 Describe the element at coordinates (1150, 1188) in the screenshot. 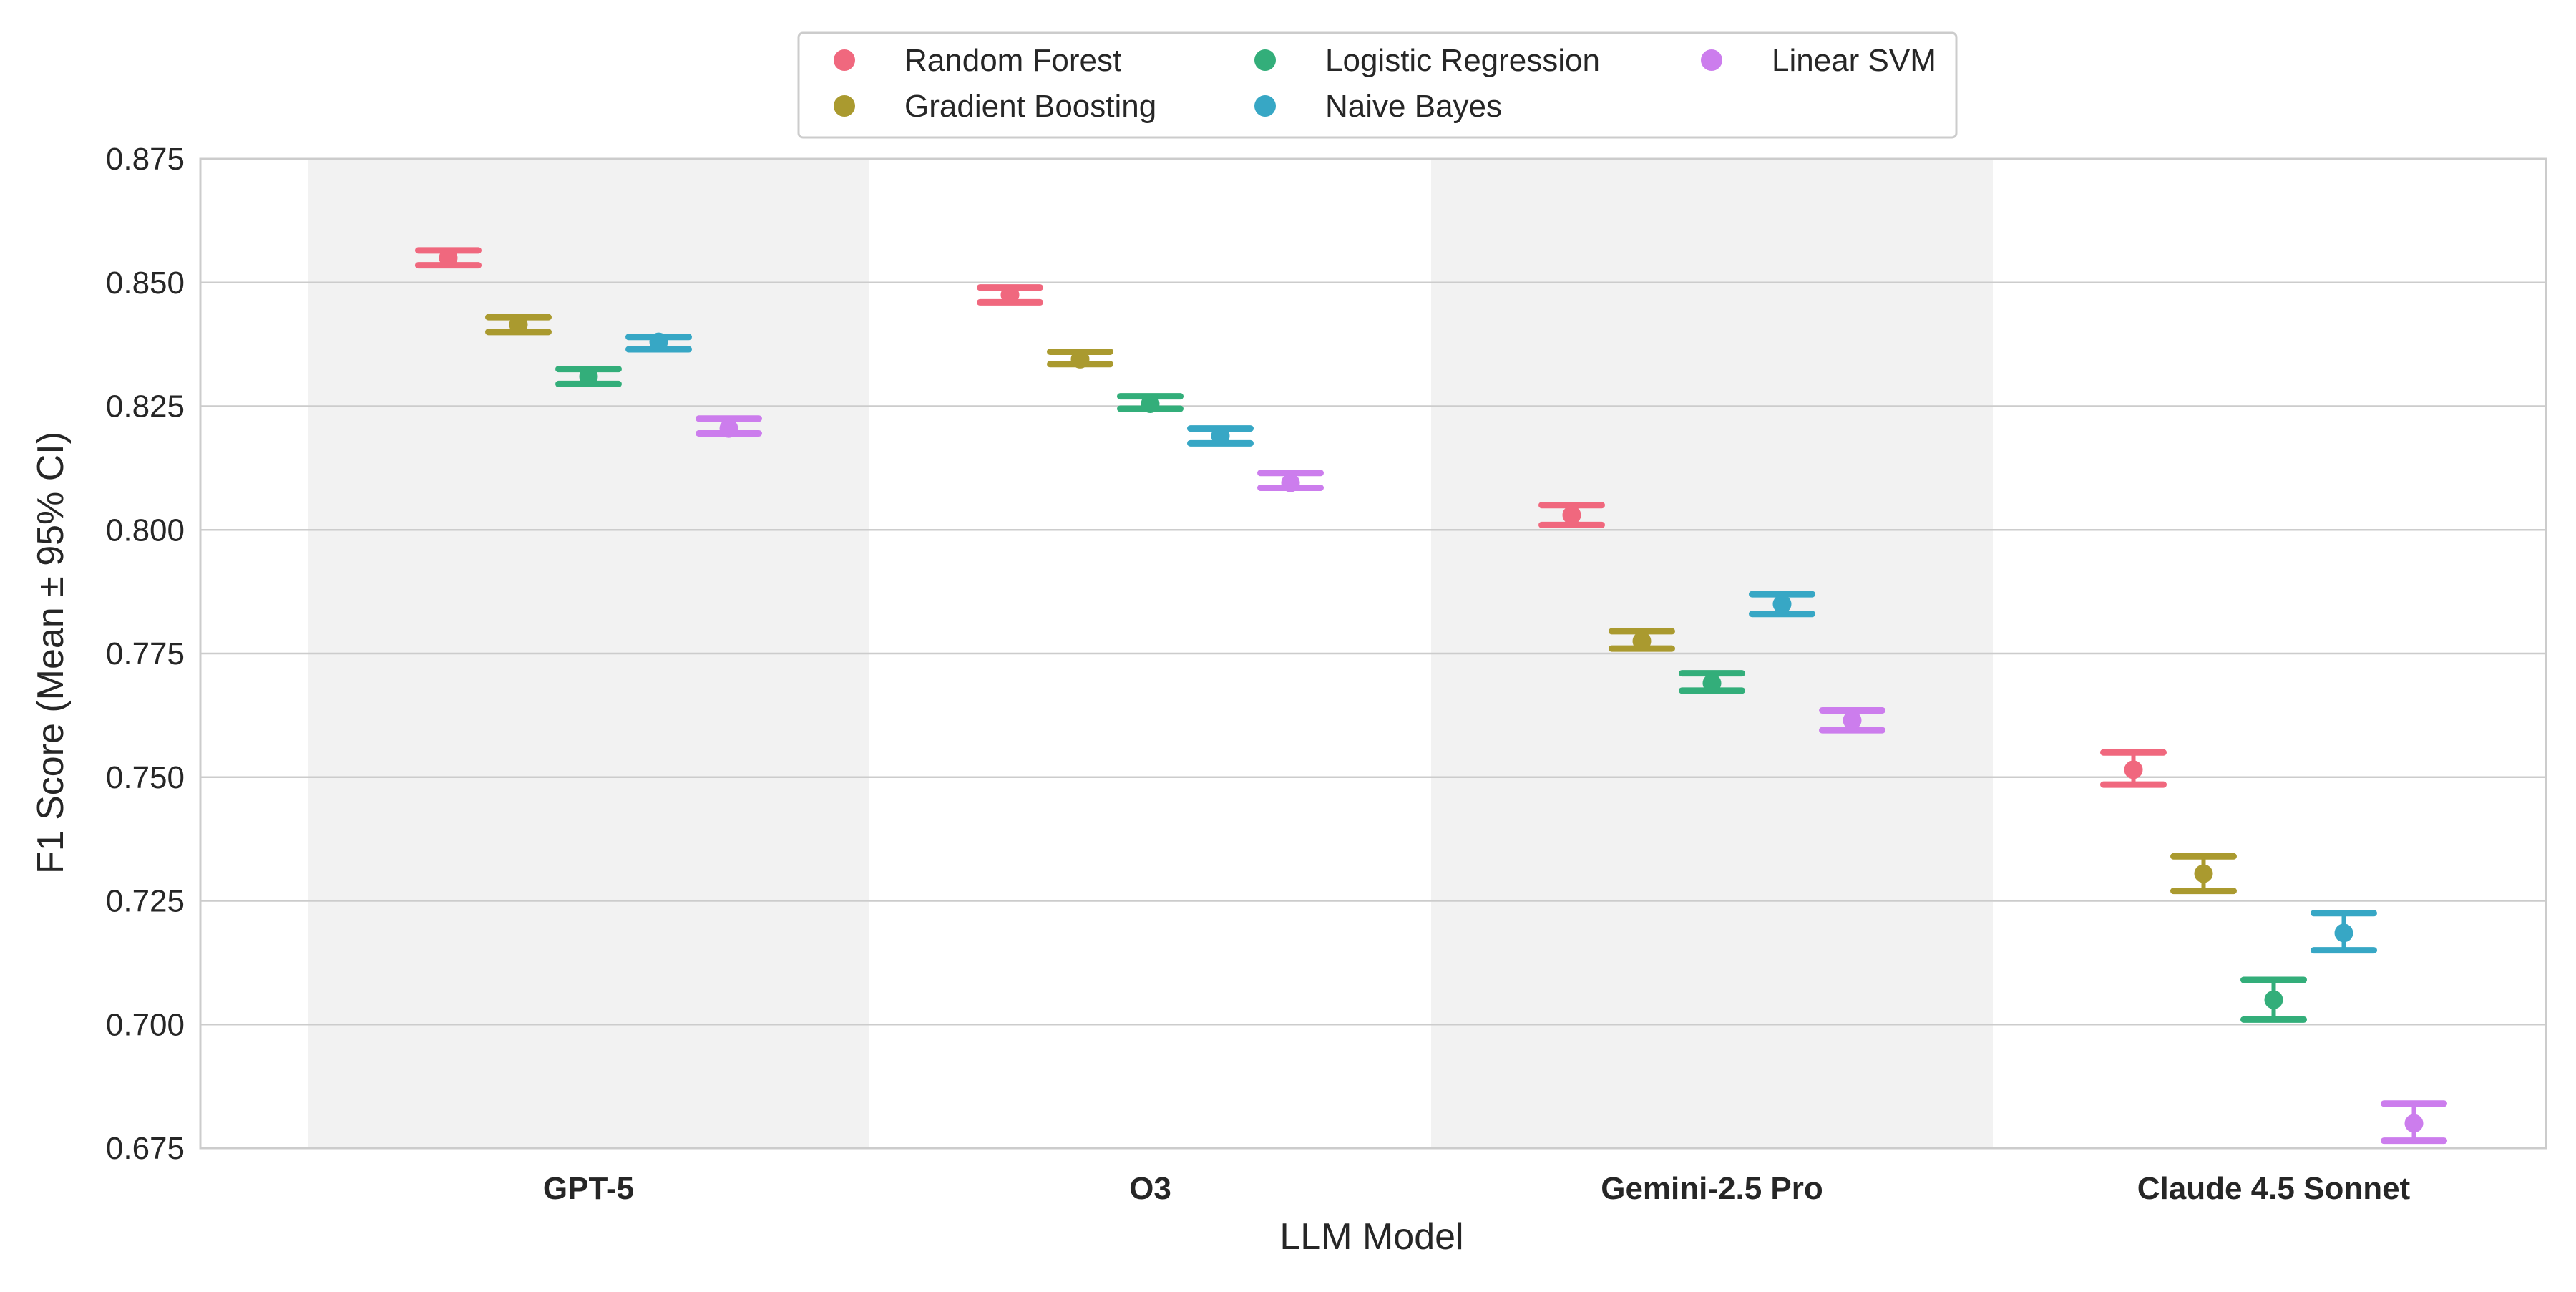

I see `x-tick-label: O3` at that location.